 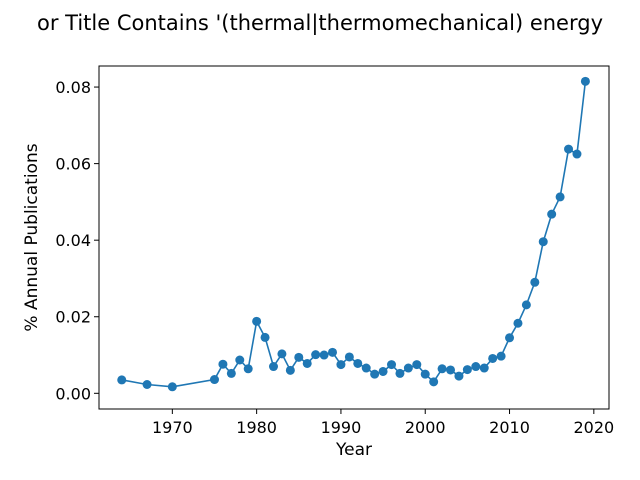 I want to click on y-tick-label: 0.00, so click(x=73, y=393).